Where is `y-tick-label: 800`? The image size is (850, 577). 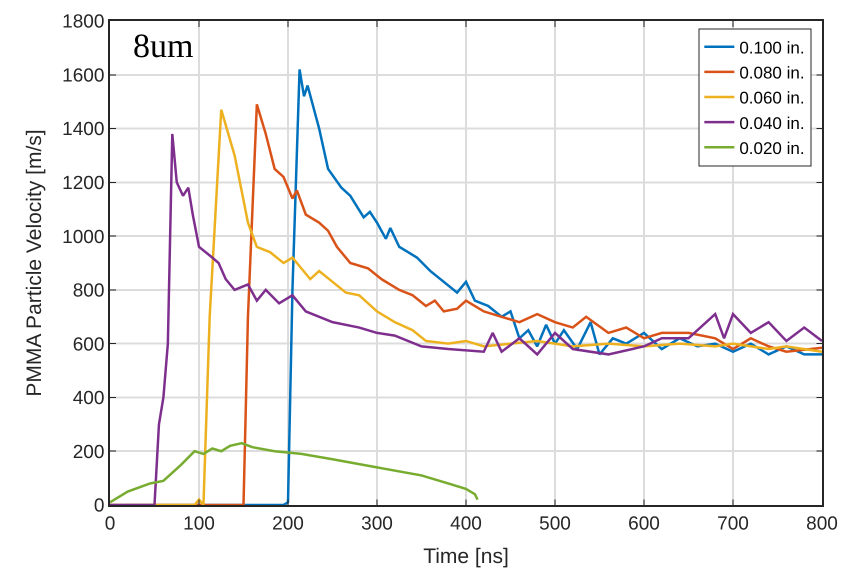
y-tick-label: 800 is located at coordinates (88, 291).